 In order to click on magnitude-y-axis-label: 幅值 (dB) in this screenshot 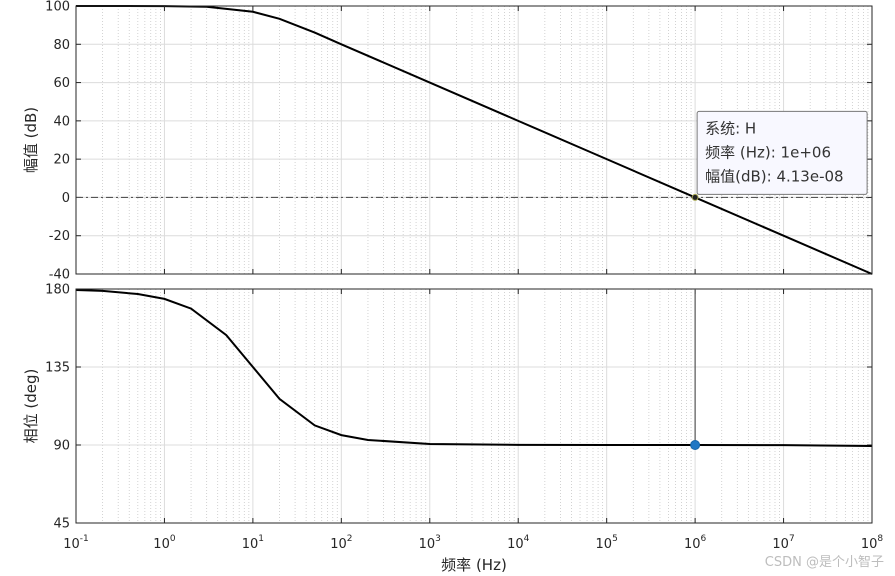, I will do `click(31, 140)`.